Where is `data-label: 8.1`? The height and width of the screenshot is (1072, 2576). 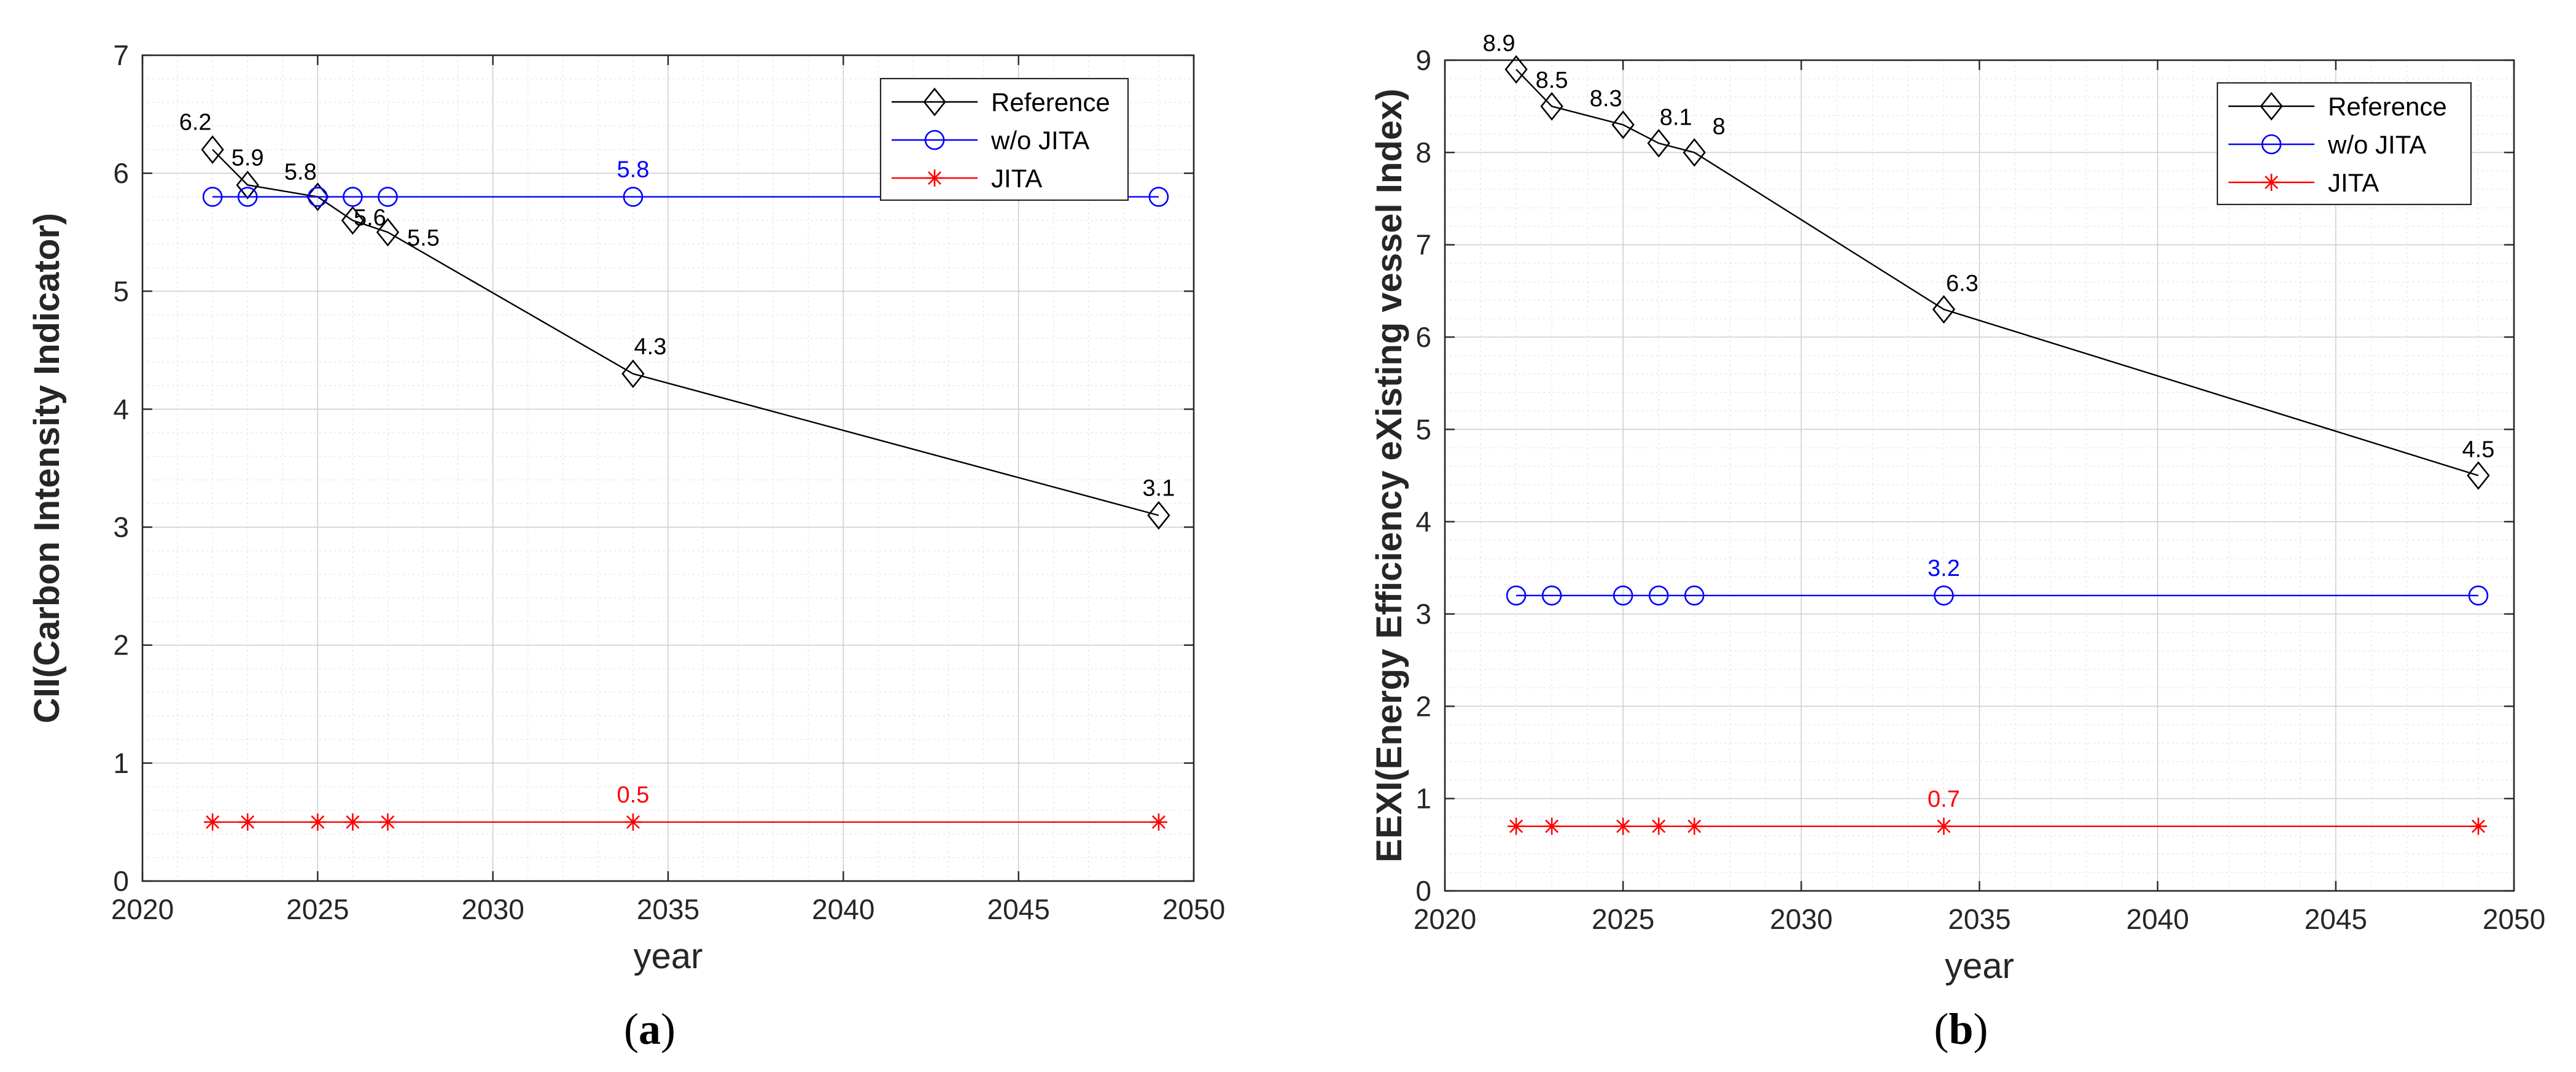
data-label: 8.1 is located at coordinates (1676, 117).